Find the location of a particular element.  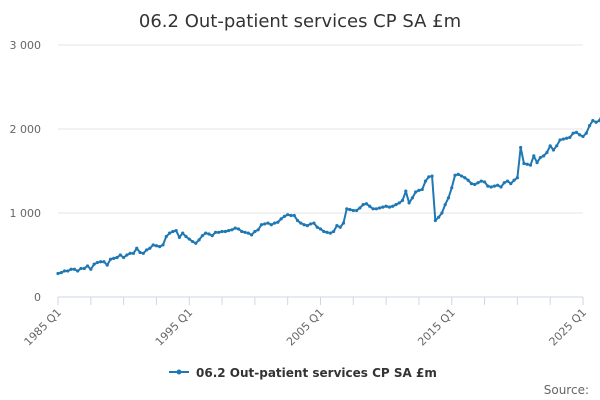

legend-label: 06.2 Out-patient services CP SA £m is located at coordinates (316, 373).